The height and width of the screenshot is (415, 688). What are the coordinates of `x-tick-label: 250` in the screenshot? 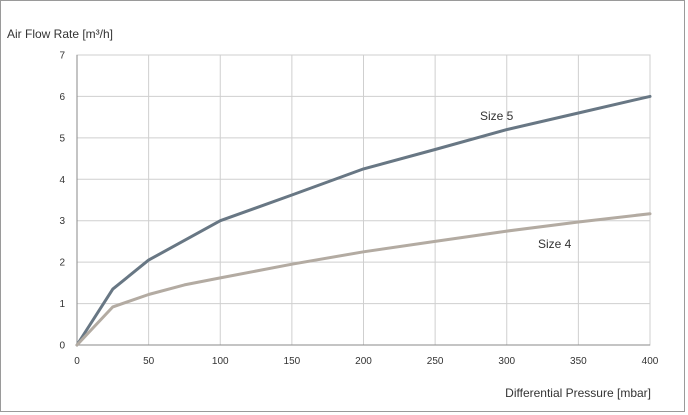 It's located at (435, 361).